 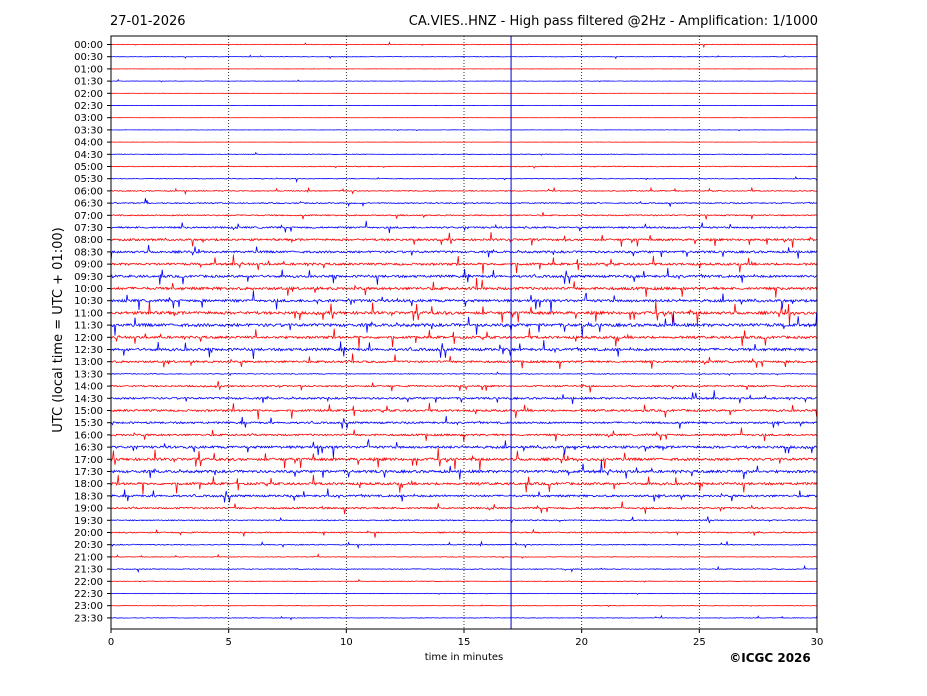 I want to click on y-tick-label: 19:00, so click(x=88, y=509).